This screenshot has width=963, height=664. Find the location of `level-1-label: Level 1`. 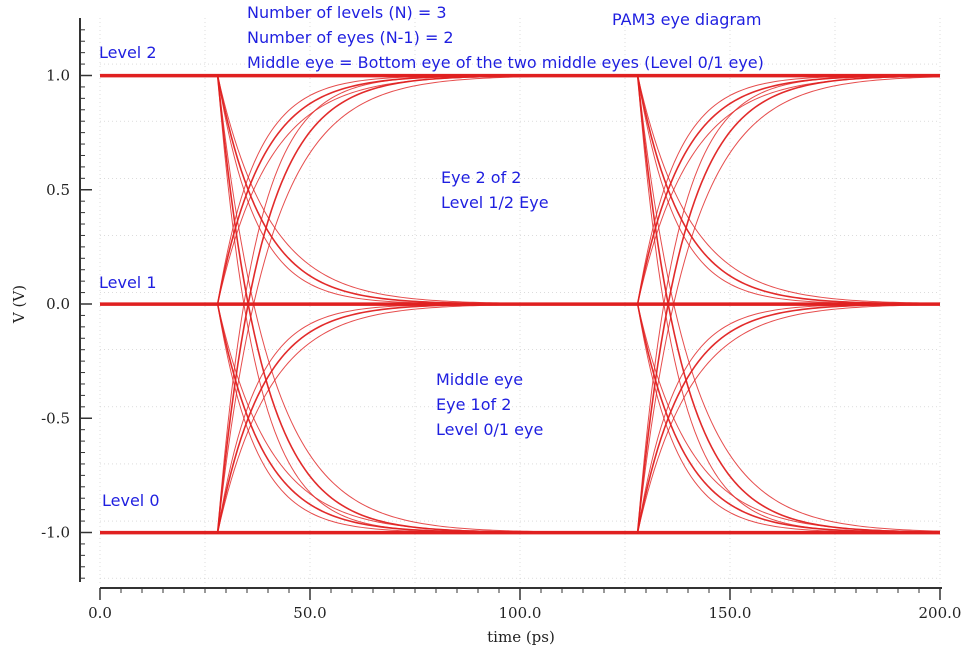

level-1-label: Level 1 is located at coordinates (128, 282).